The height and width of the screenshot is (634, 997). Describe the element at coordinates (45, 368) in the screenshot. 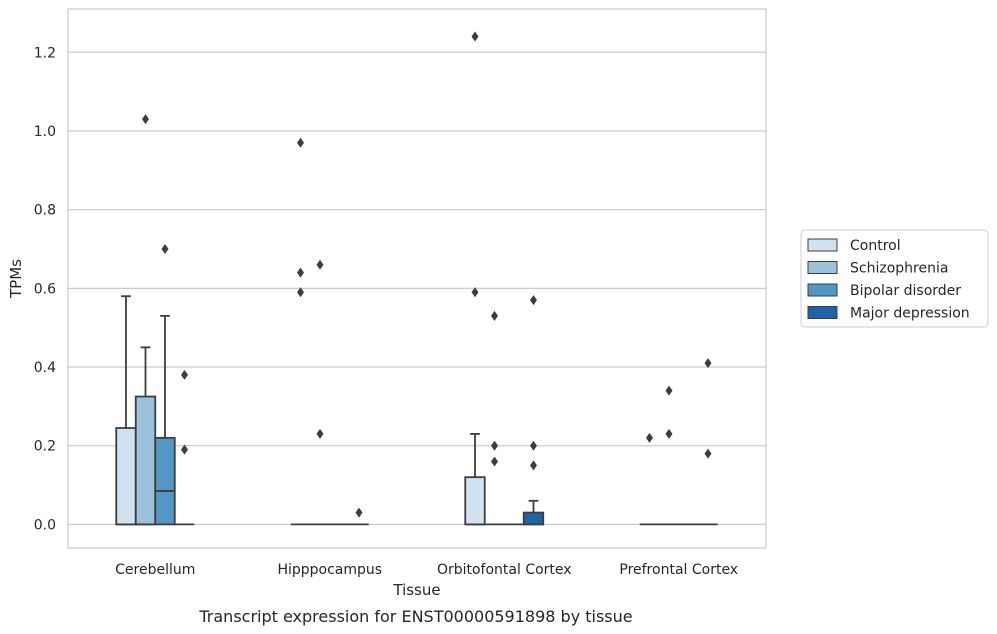

I see `y-tick-label: 0.4` at that location.